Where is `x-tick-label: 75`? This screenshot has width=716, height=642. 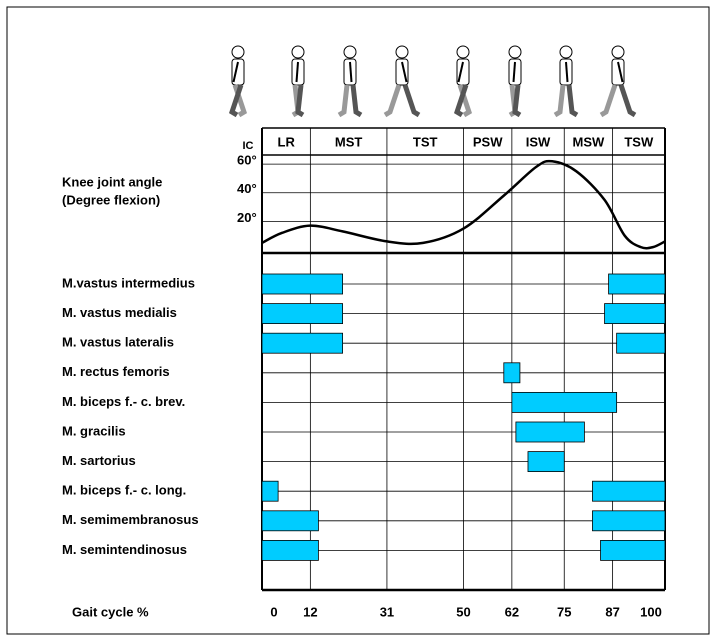
x-tick-label: 75 is located at coordinates (564, 611).